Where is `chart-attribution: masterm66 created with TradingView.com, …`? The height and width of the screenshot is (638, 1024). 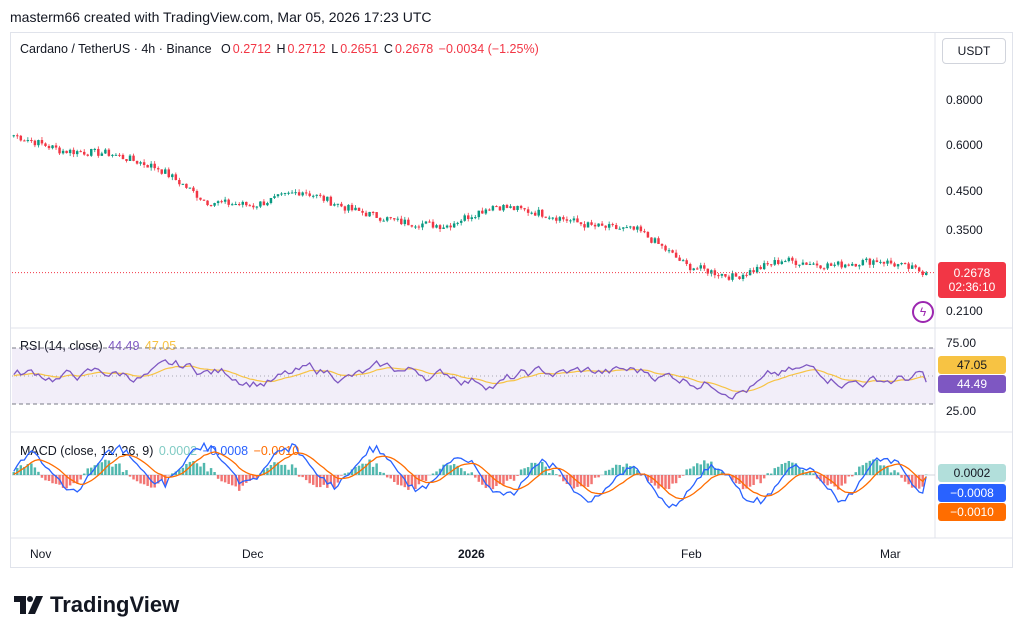 chart-attribution: masterm66 created with TradingView.com, … is located at coordinates (221, 17).